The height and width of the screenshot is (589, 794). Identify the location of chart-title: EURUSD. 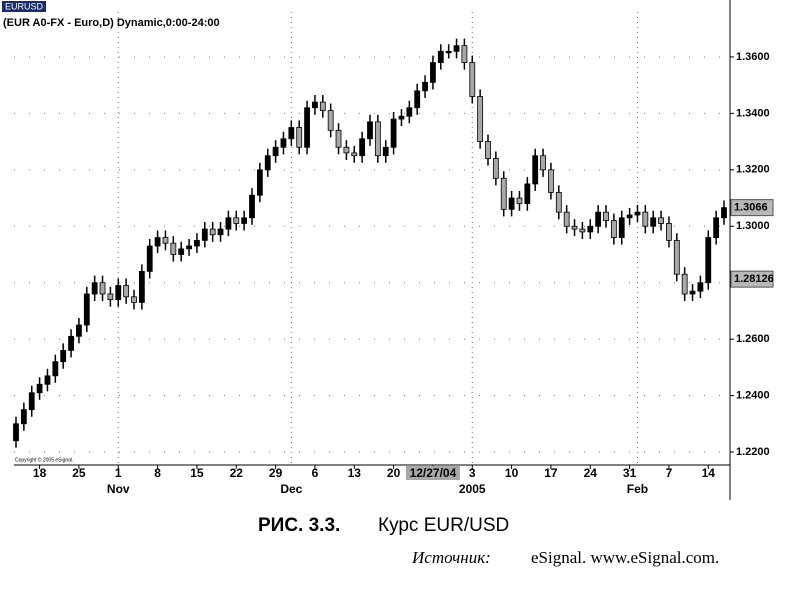
(24, 6).